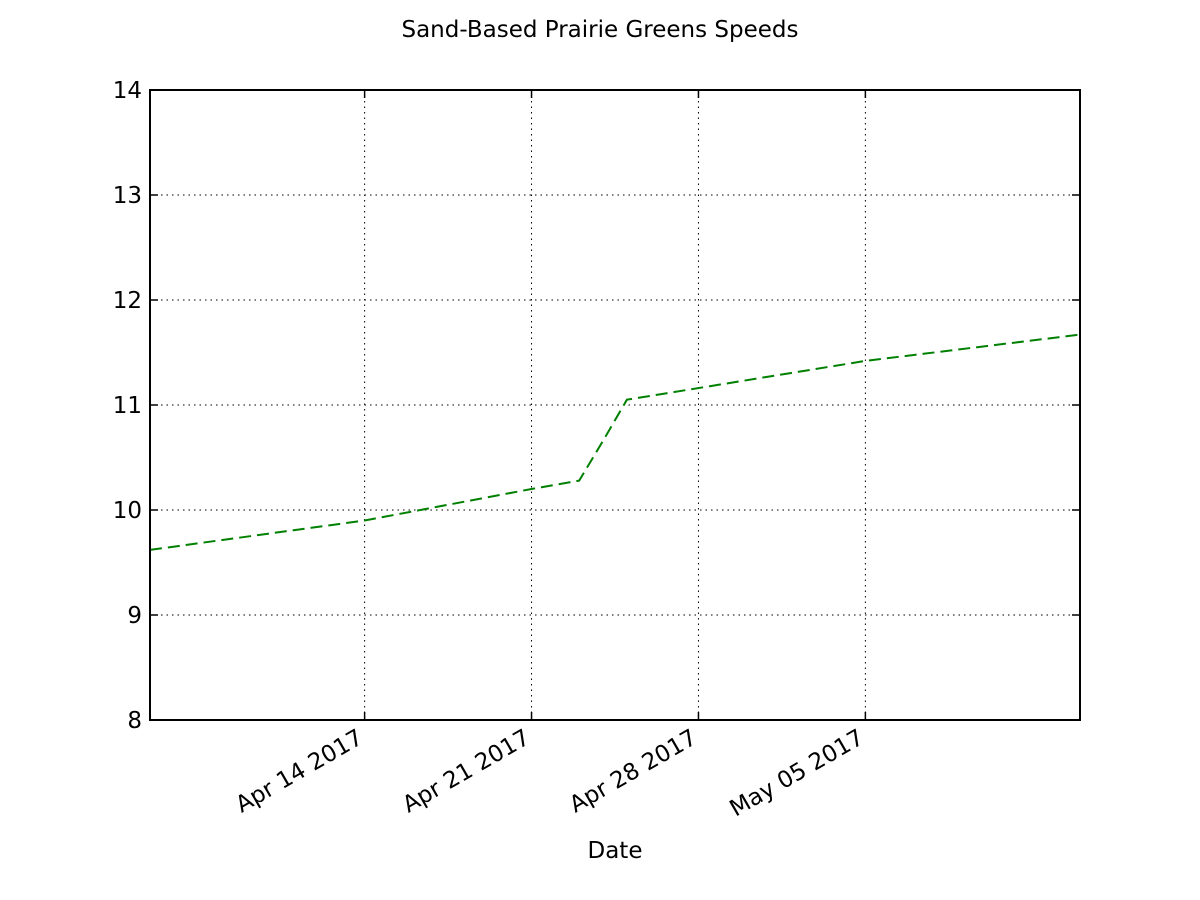  Describe the element at coordinates (466, 772) in the screenshot. I see `x-tick-label: Apr 21 2017` at that location.